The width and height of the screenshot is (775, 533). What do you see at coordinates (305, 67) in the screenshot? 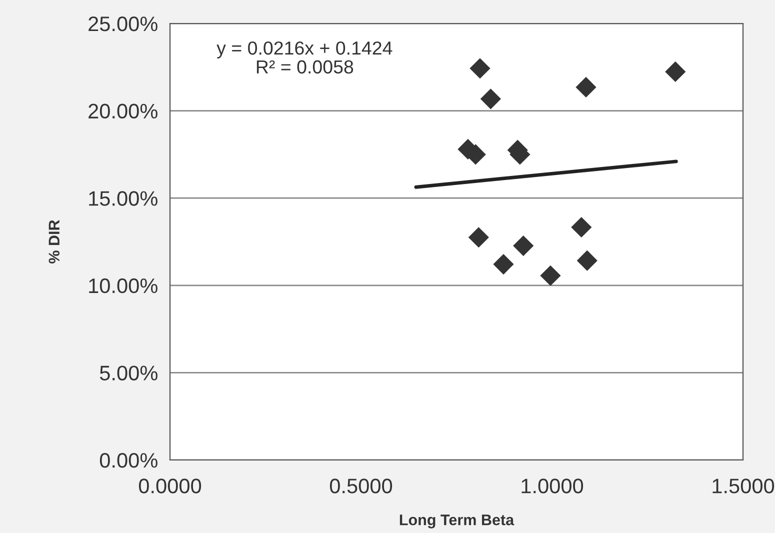
I see `annotation: R² = 0.0058` at bounding box center [305, 67].